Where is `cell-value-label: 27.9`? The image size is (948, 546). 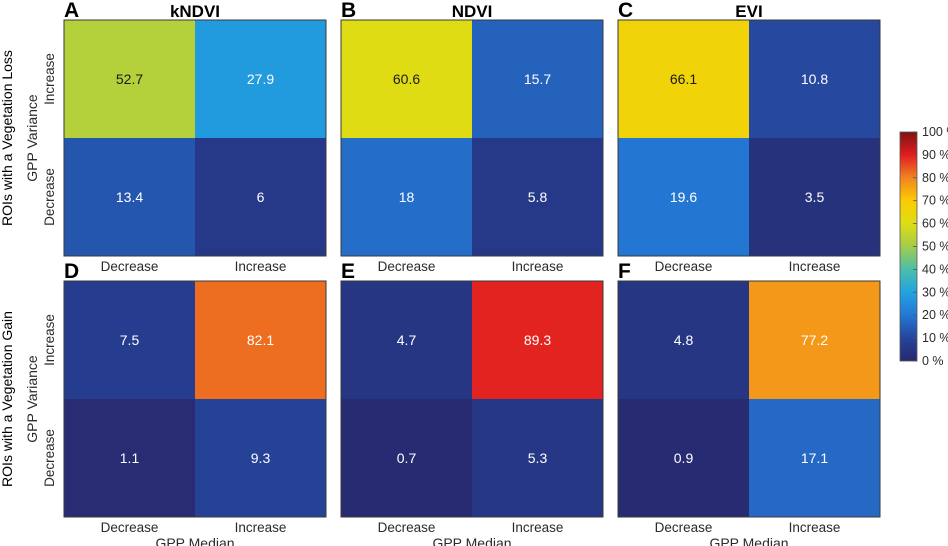
cell-value-label: 27.9 is located at coordinates (260, 79).